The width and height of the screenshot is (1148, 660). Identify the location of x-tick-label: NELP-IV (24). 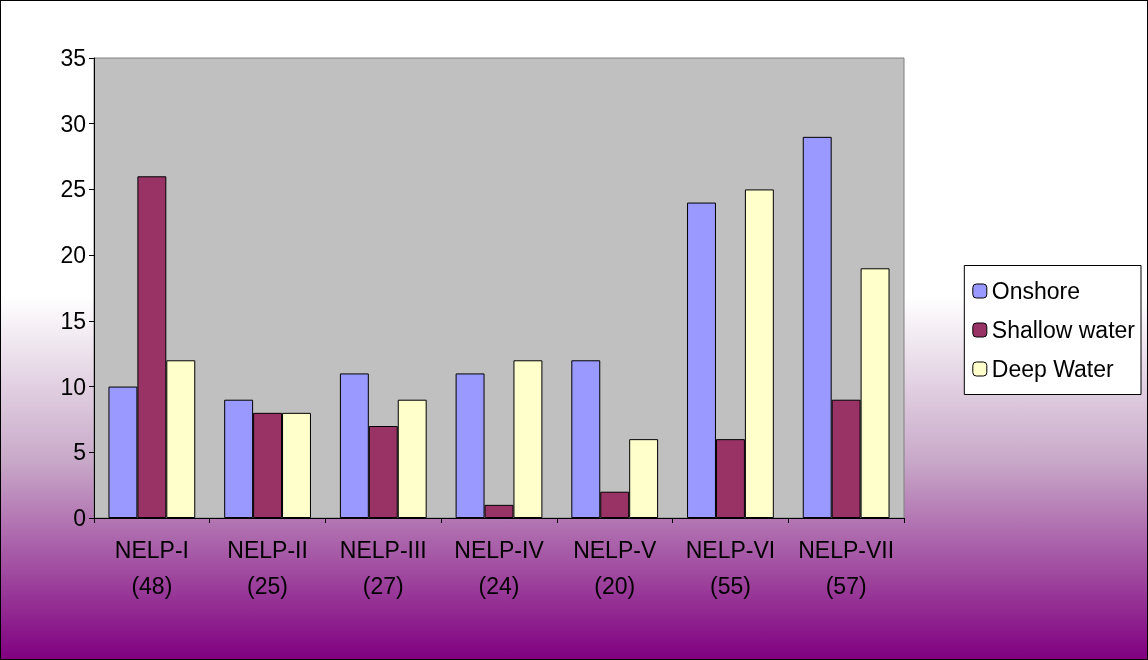
(499, 568).